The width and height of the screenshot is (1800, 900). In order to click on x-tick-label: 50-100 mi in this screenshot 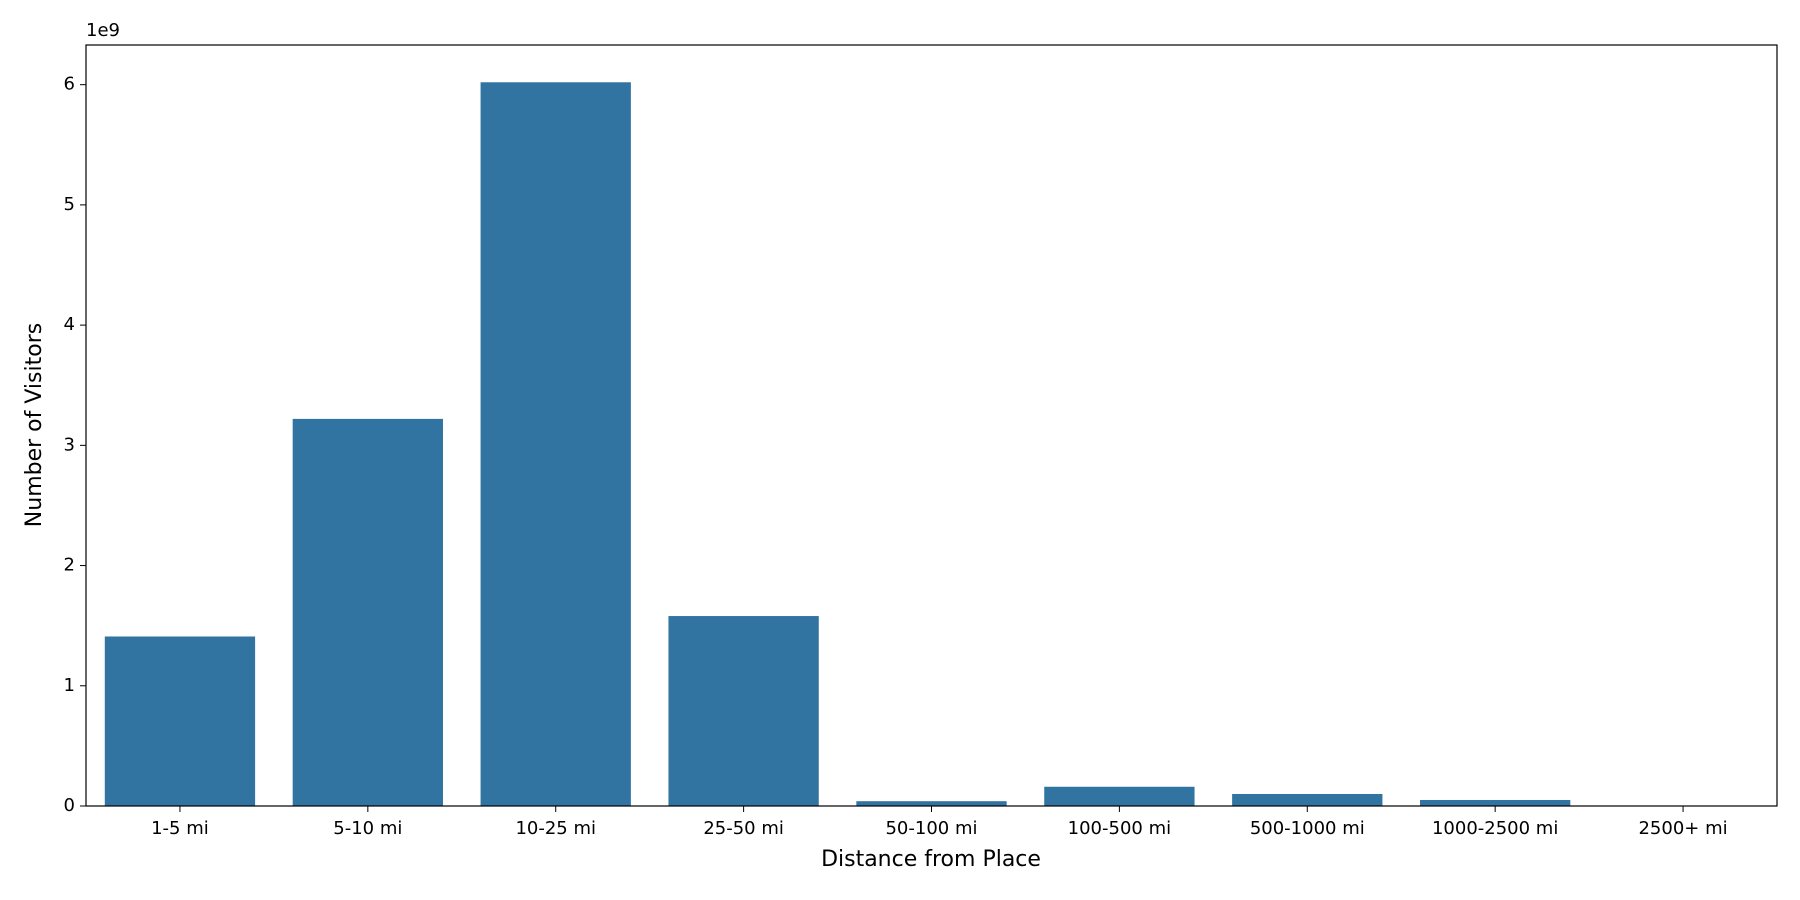, I will do `click(931, 828)`.